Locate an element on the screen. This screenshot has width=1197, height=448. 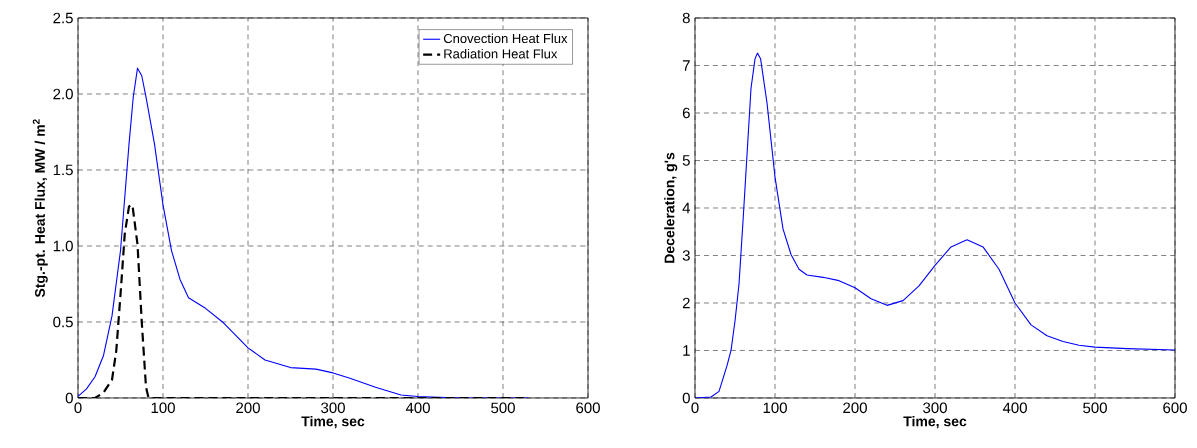
y-tick-label: 0.5 is located at coordinates (63, 322).